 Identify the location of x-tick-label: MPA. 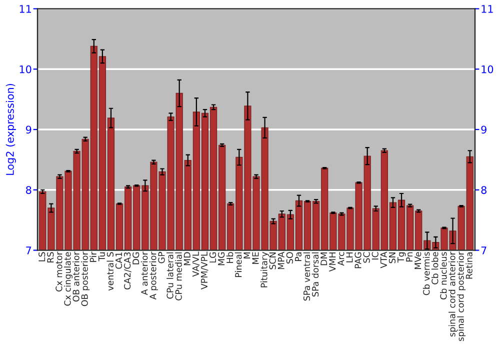
(281, 261).